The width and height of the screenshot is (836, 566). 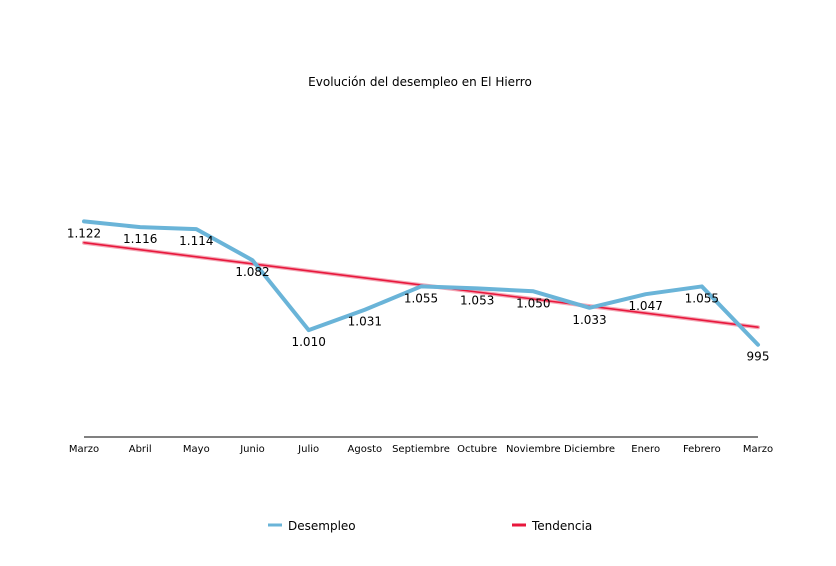 I want to click on x-tick-label: Enero, so click(x=645, y=449).